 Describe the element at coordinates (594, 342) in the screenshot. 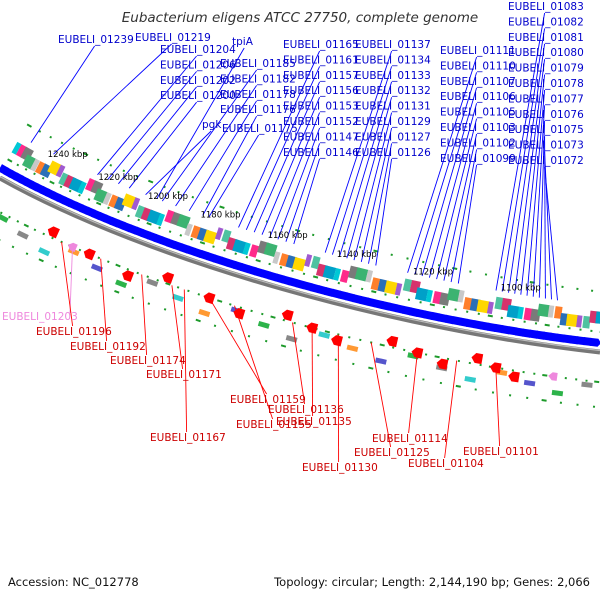

I see `forward-gene-arrow` at that location.